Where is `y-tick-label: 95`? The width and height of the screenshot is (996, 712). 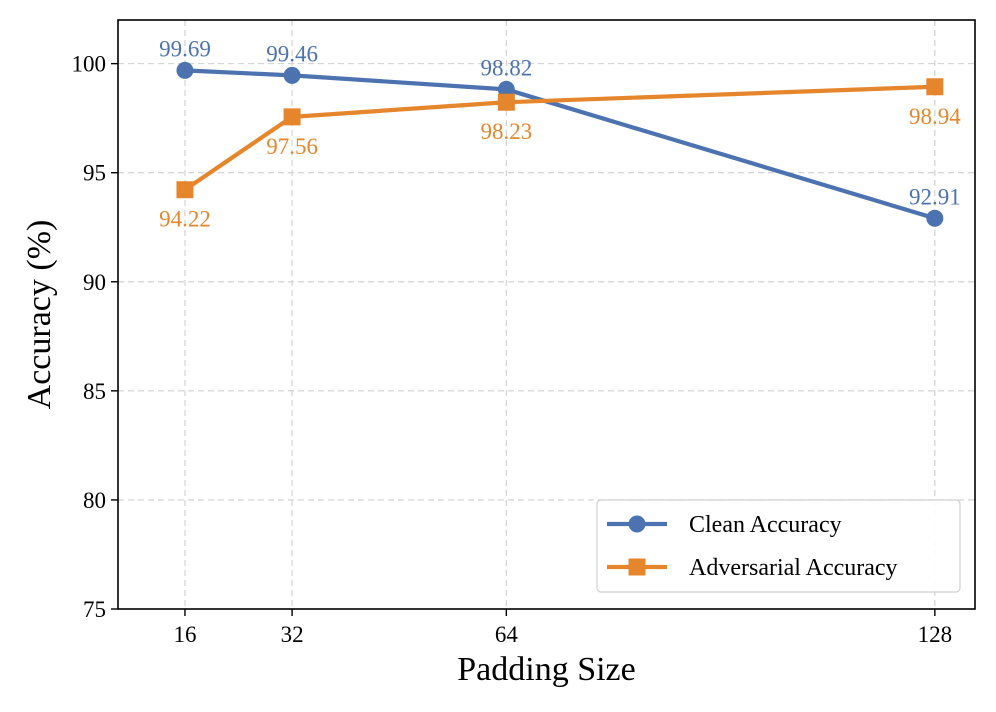
y-tick-label: 95 is located at coordinates (94, 173).